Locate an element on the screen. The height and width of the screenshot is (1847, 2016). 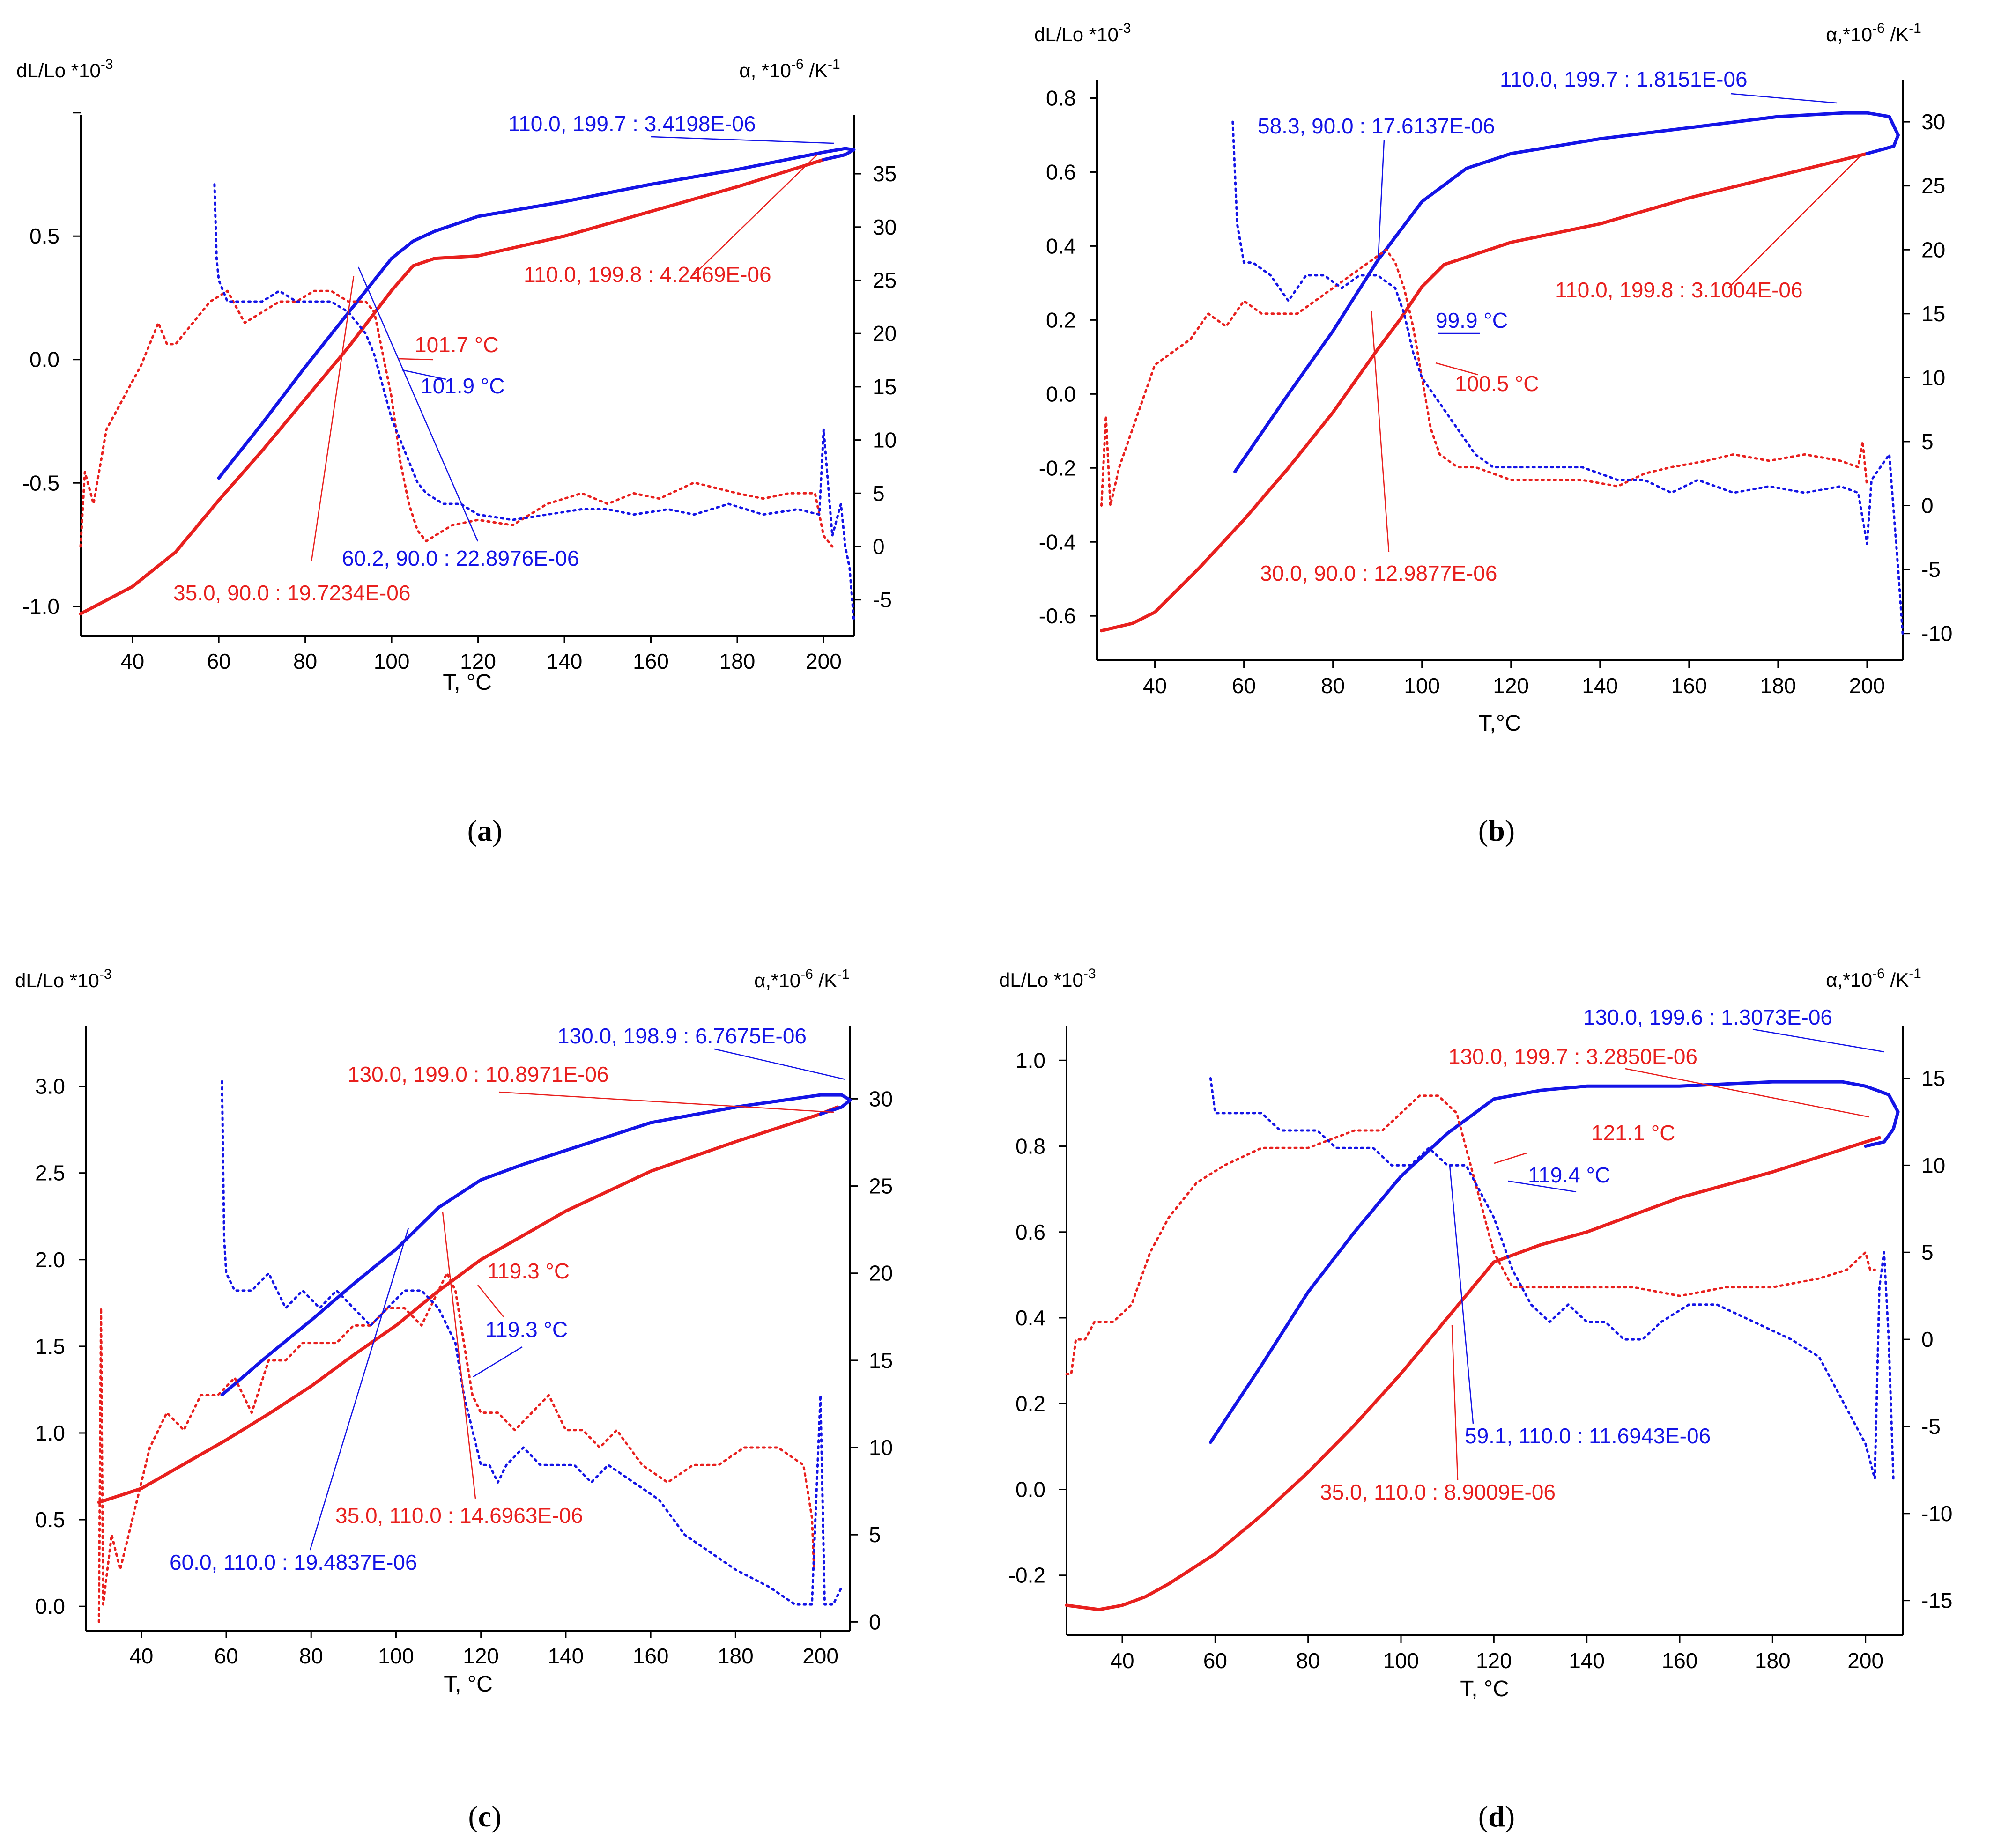
y-left-tick-label: 0.2 is located at coordinates (1061, 320).